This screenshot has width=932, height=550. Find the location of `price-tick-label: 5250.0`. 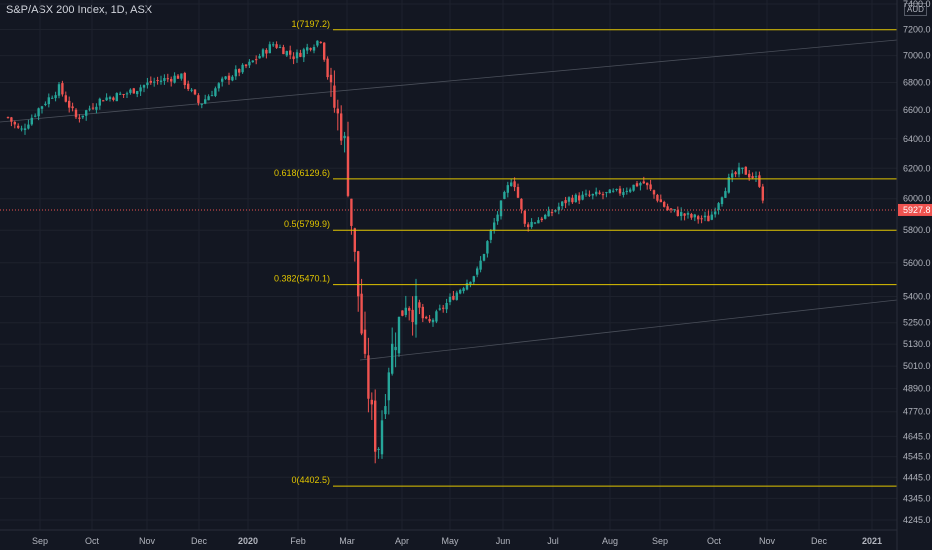

price-tick-label: 5250.0 is located at coordinates (917, 323).